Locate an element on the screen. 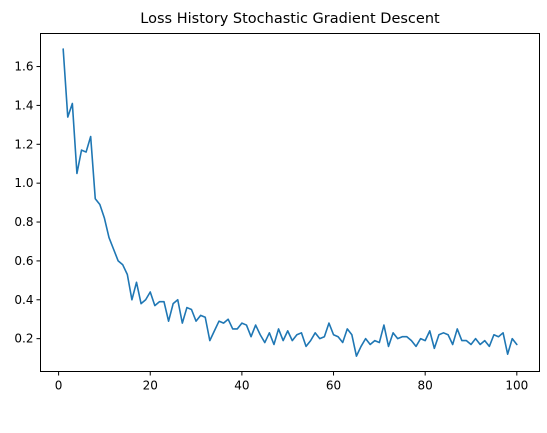 This screenshot has width=547, height=433. y-tick-label: 0.2 is located at coordinates (23, 339).